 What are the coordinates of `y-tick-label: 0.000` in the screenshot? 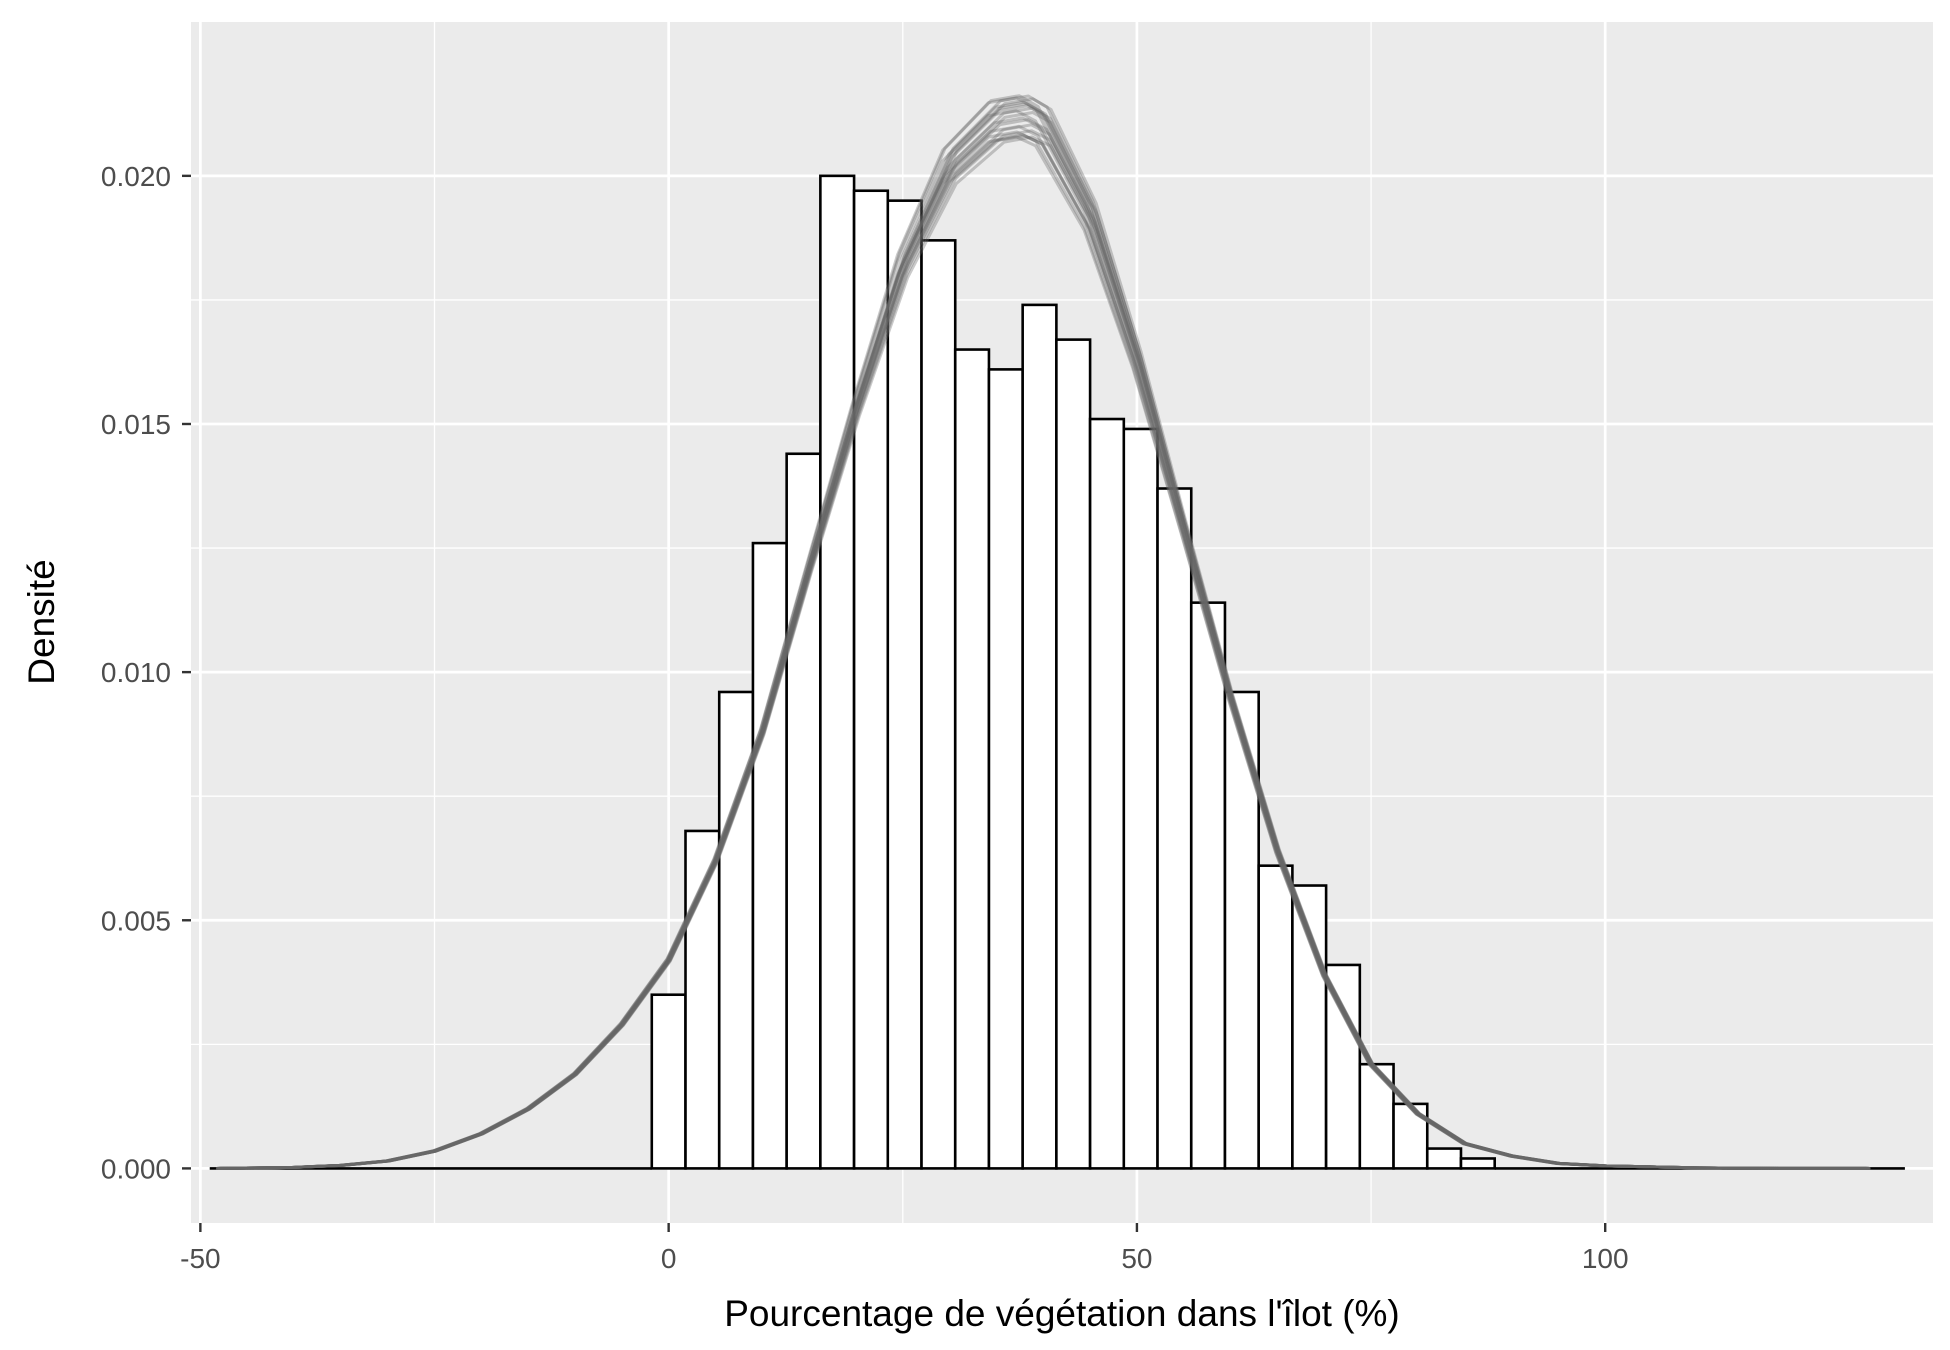 It's located at (136, 1168).